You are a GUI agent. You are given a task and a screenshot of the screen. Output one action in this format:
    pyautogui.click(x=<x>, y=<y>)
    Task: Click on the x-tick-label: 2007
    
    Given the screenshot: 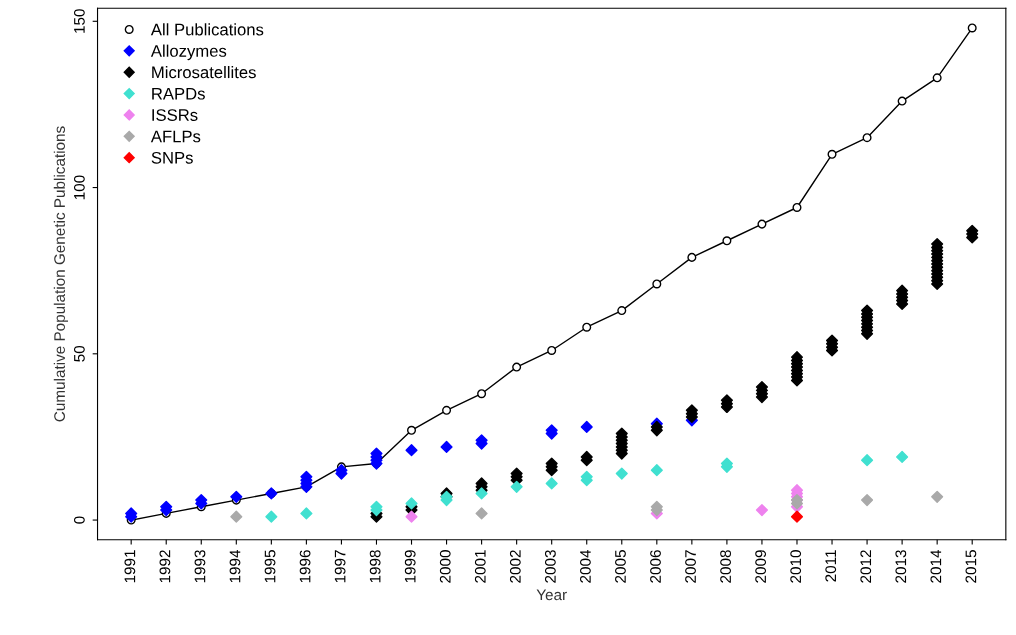 What is the action you would take?
    pyautogui.click(x=690, y=566)
    